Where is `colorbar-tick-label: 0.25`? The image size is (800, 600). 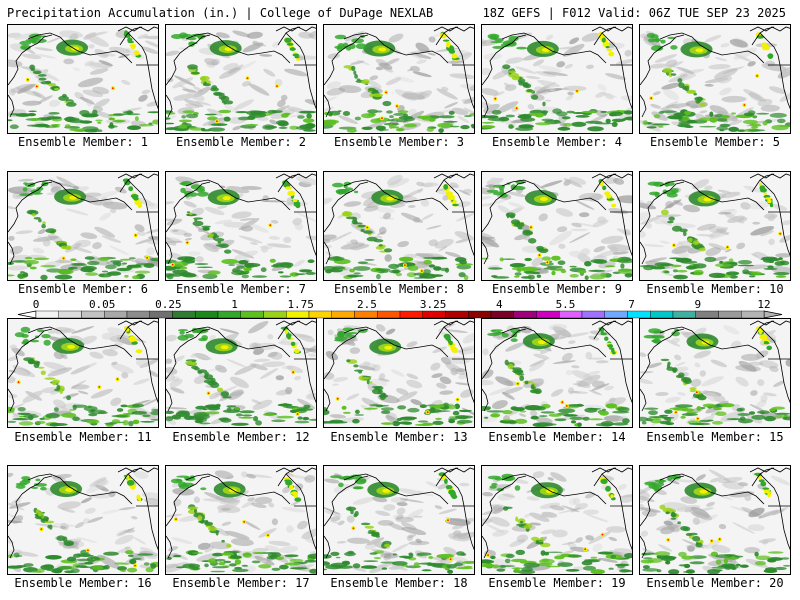
colorbar-tick-label: 0.25 is located at coordinates (168, 304).